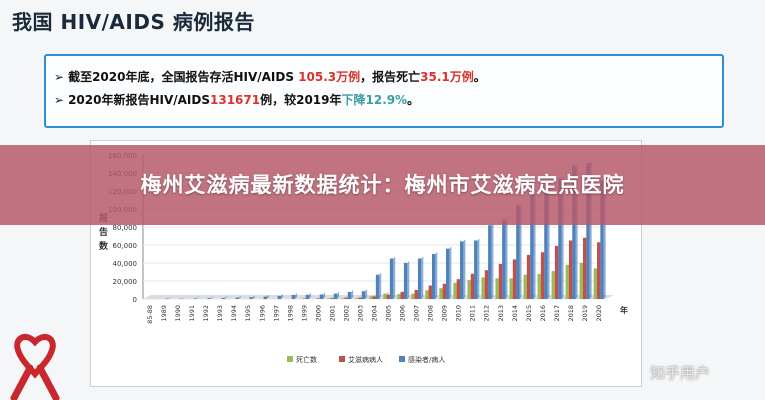 The width and height of the screenshot is (765, 400). I want to click on x-tick-label: 2007, so click(417, 313).